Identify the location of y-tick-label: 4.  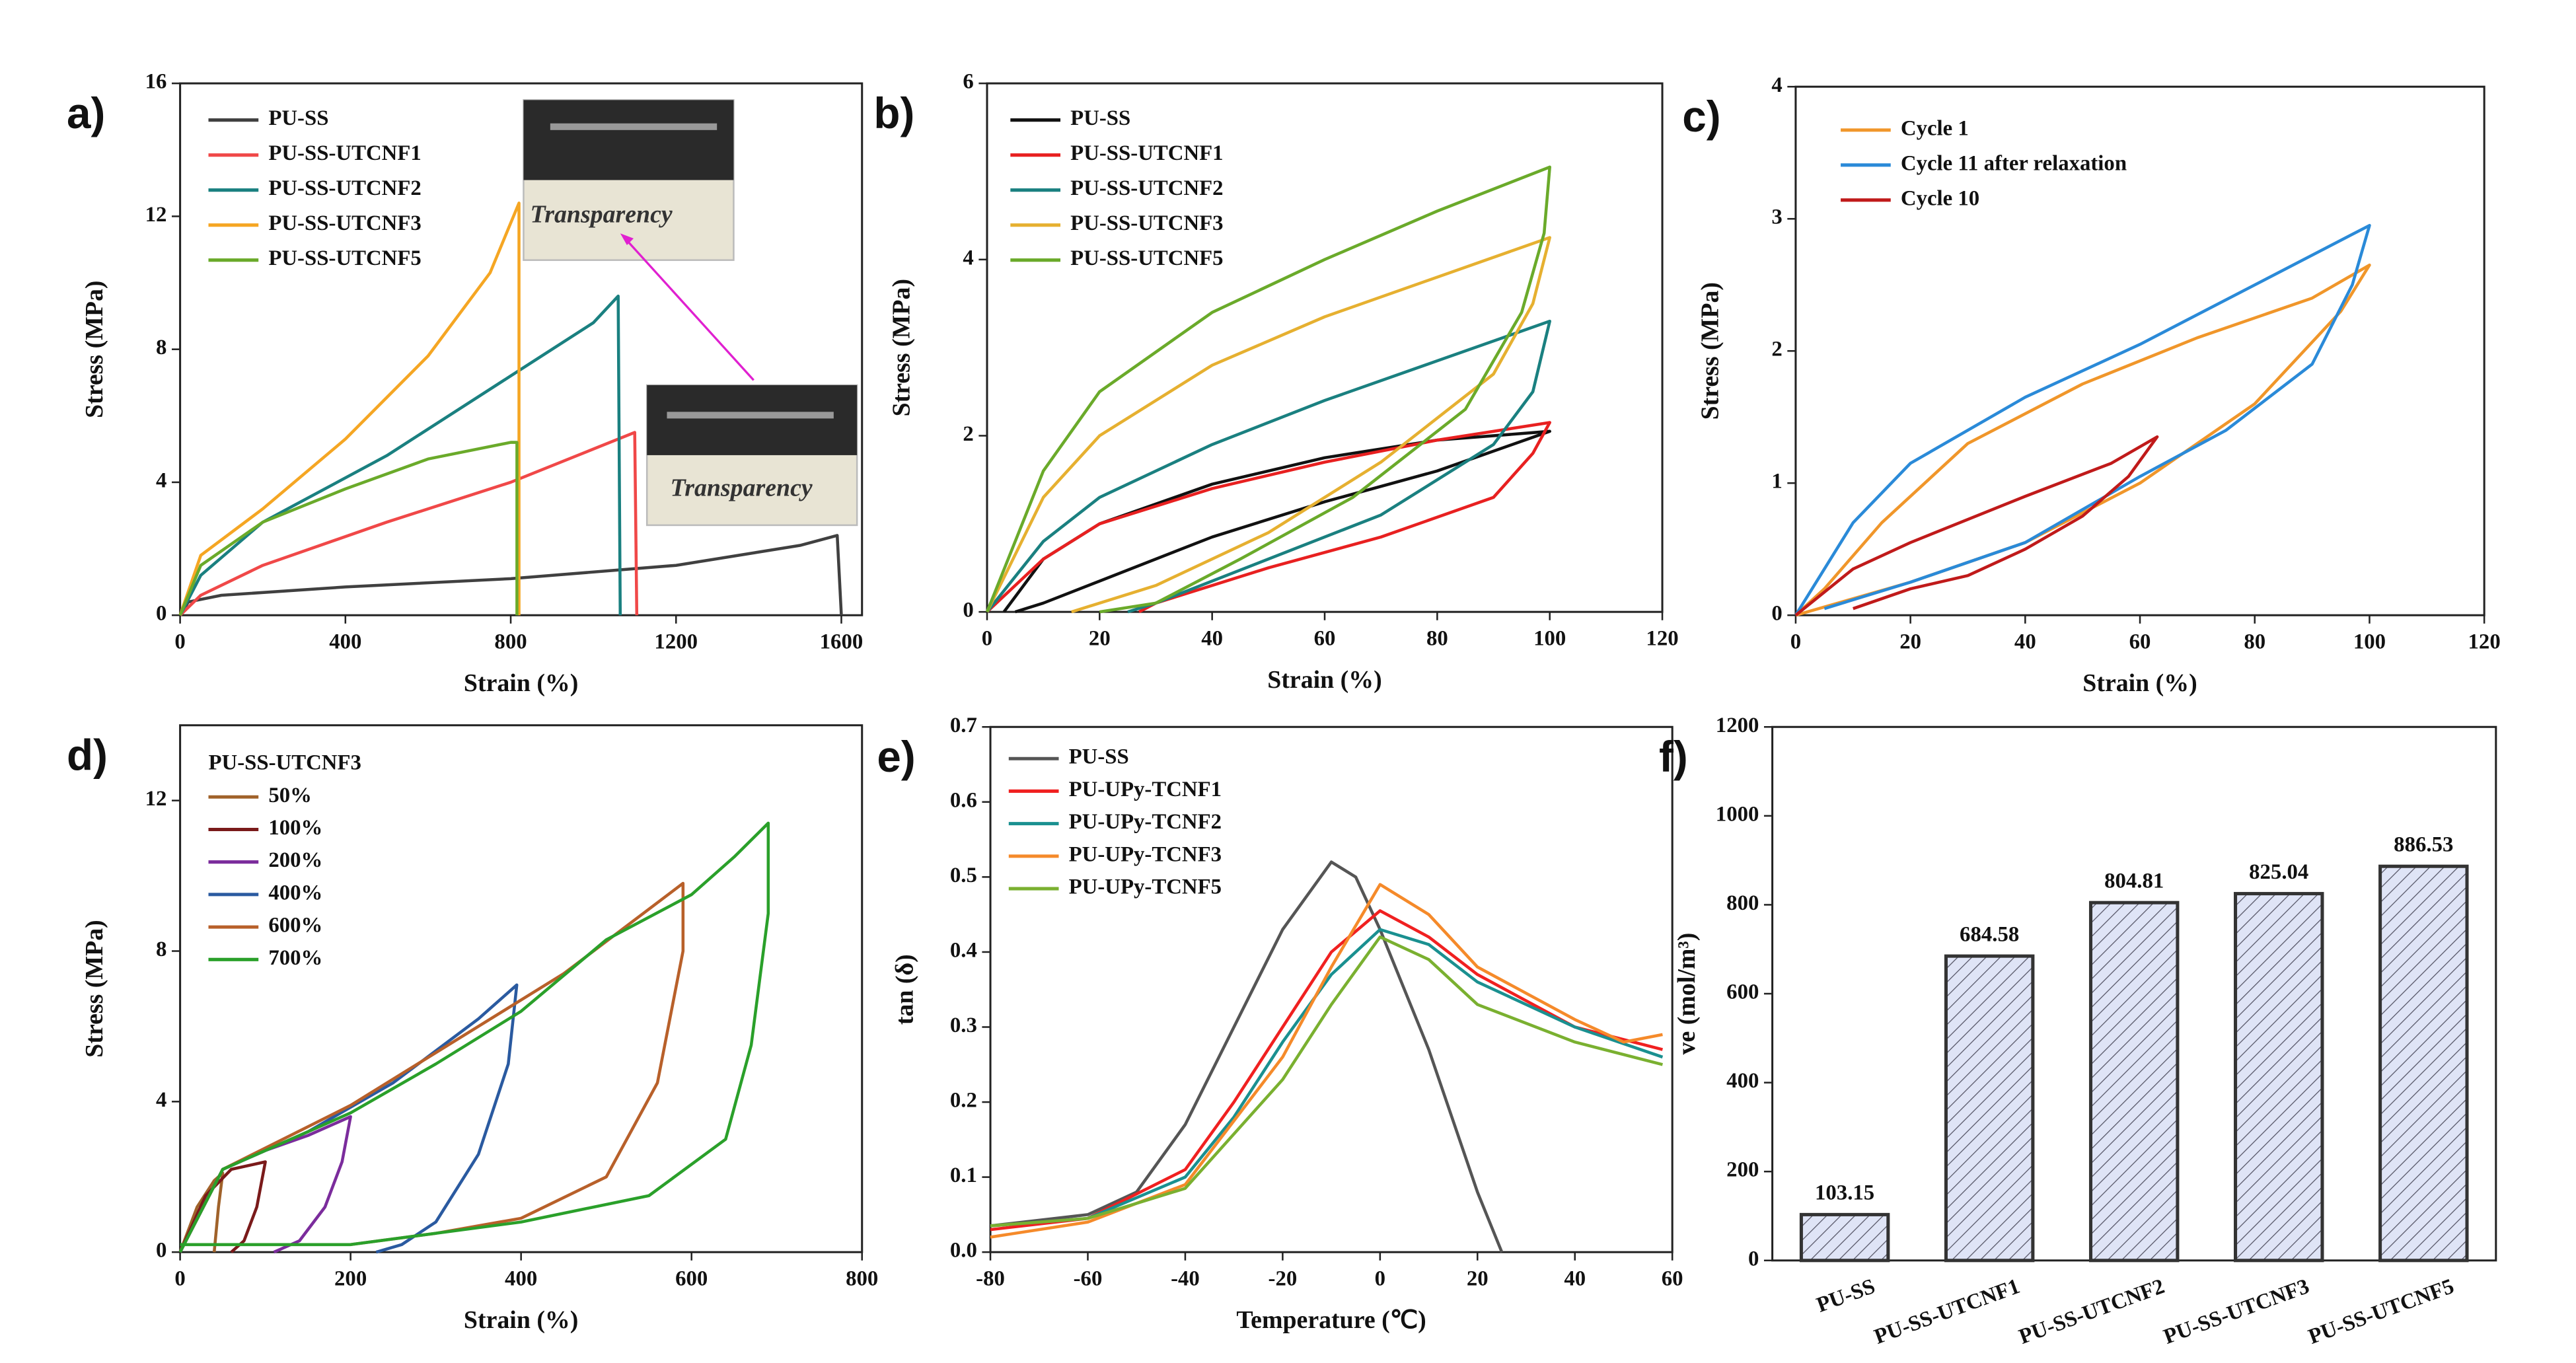
(161, 1100).